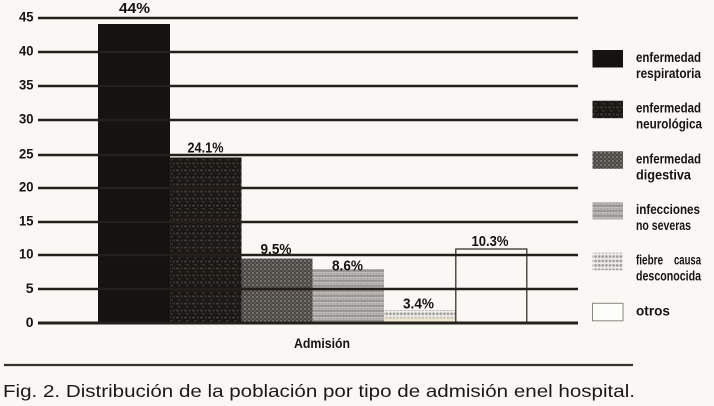 This screenshot has width=714, height=406. Describe the element at coordinates (490, 241) in the screenshot. I see `svg-text: 10.3%` at that location.